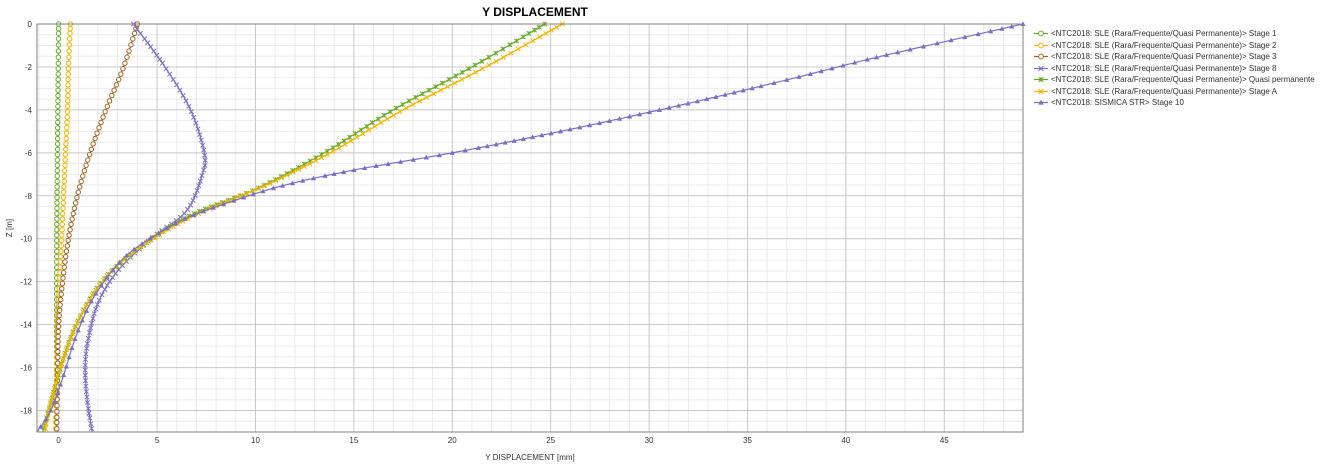 This screenshot has width=1331, height=464. I want to click on x-tick-label: 30, so click(649, 440).